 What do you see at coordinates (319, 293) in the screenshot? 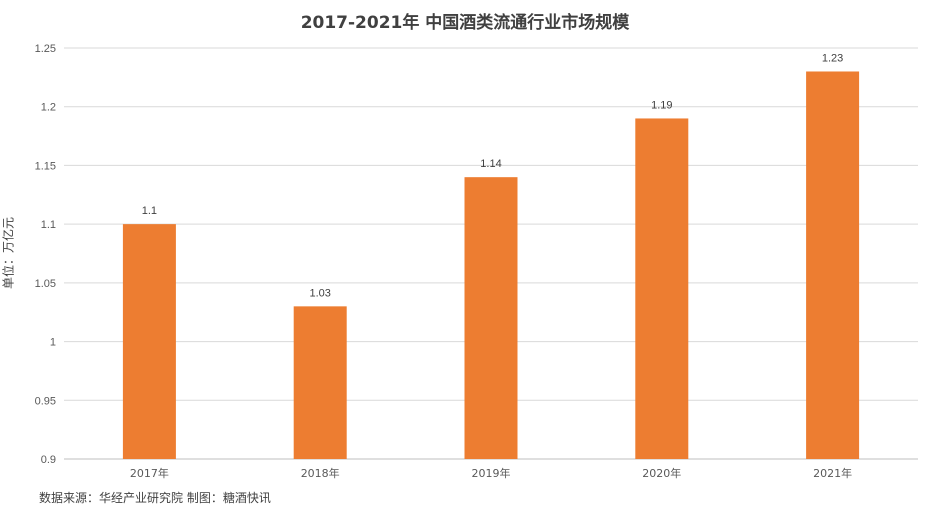
I see `data-label: 1.03` at bounding box center [319, 293].